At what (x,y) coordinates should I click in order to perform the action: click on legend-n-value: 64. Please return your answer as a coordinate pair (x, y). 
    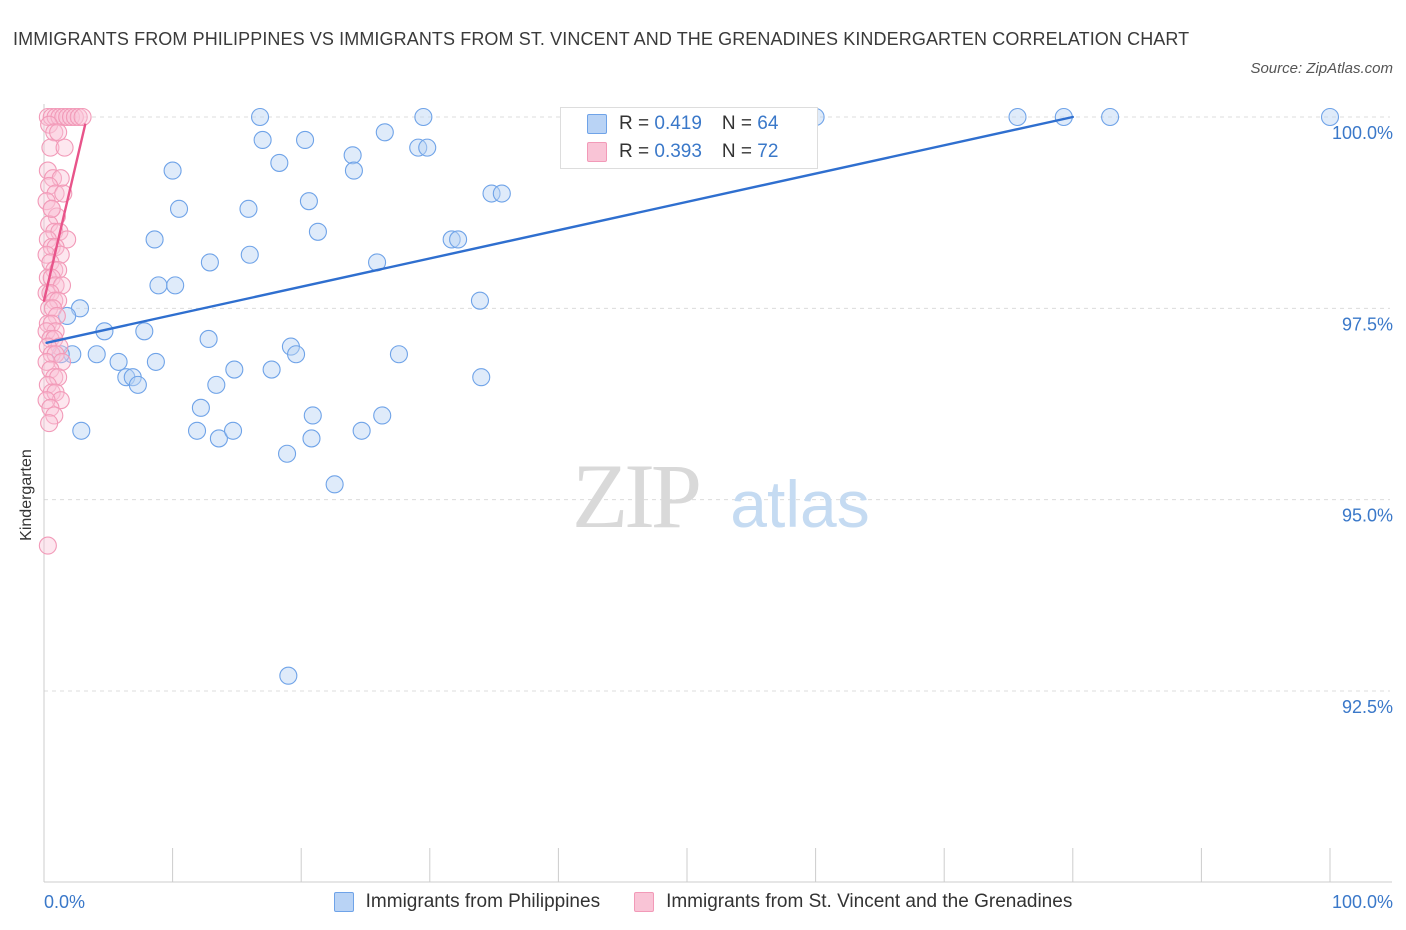
    Looking at the image, I should click on (768, 123).